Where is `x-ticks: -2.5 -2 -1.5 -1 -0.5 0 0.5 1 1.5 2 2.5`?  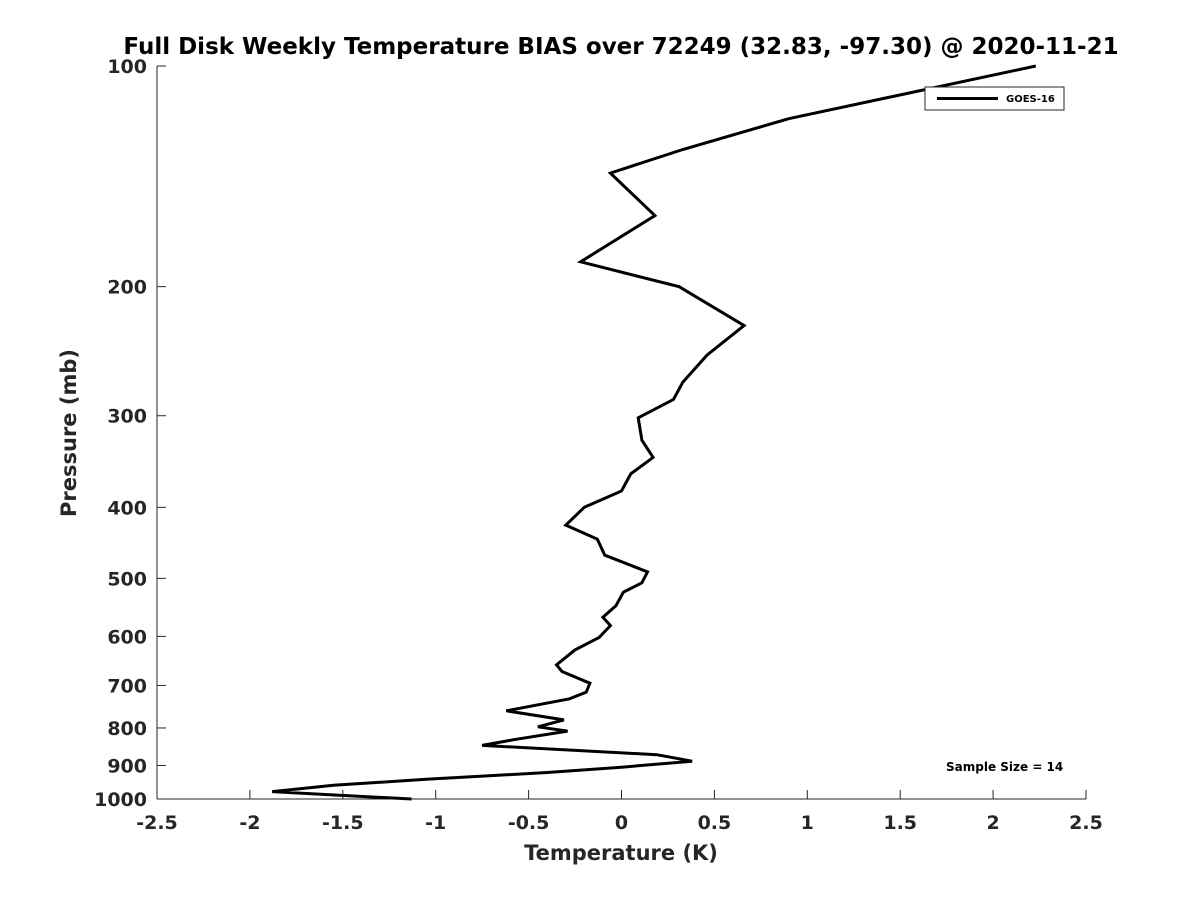
x-ticks: -2.5 -2 -1.5 -1 -0.5 0 0.5 1 1.5 2 2.5 is located at coordinates (619, 812).